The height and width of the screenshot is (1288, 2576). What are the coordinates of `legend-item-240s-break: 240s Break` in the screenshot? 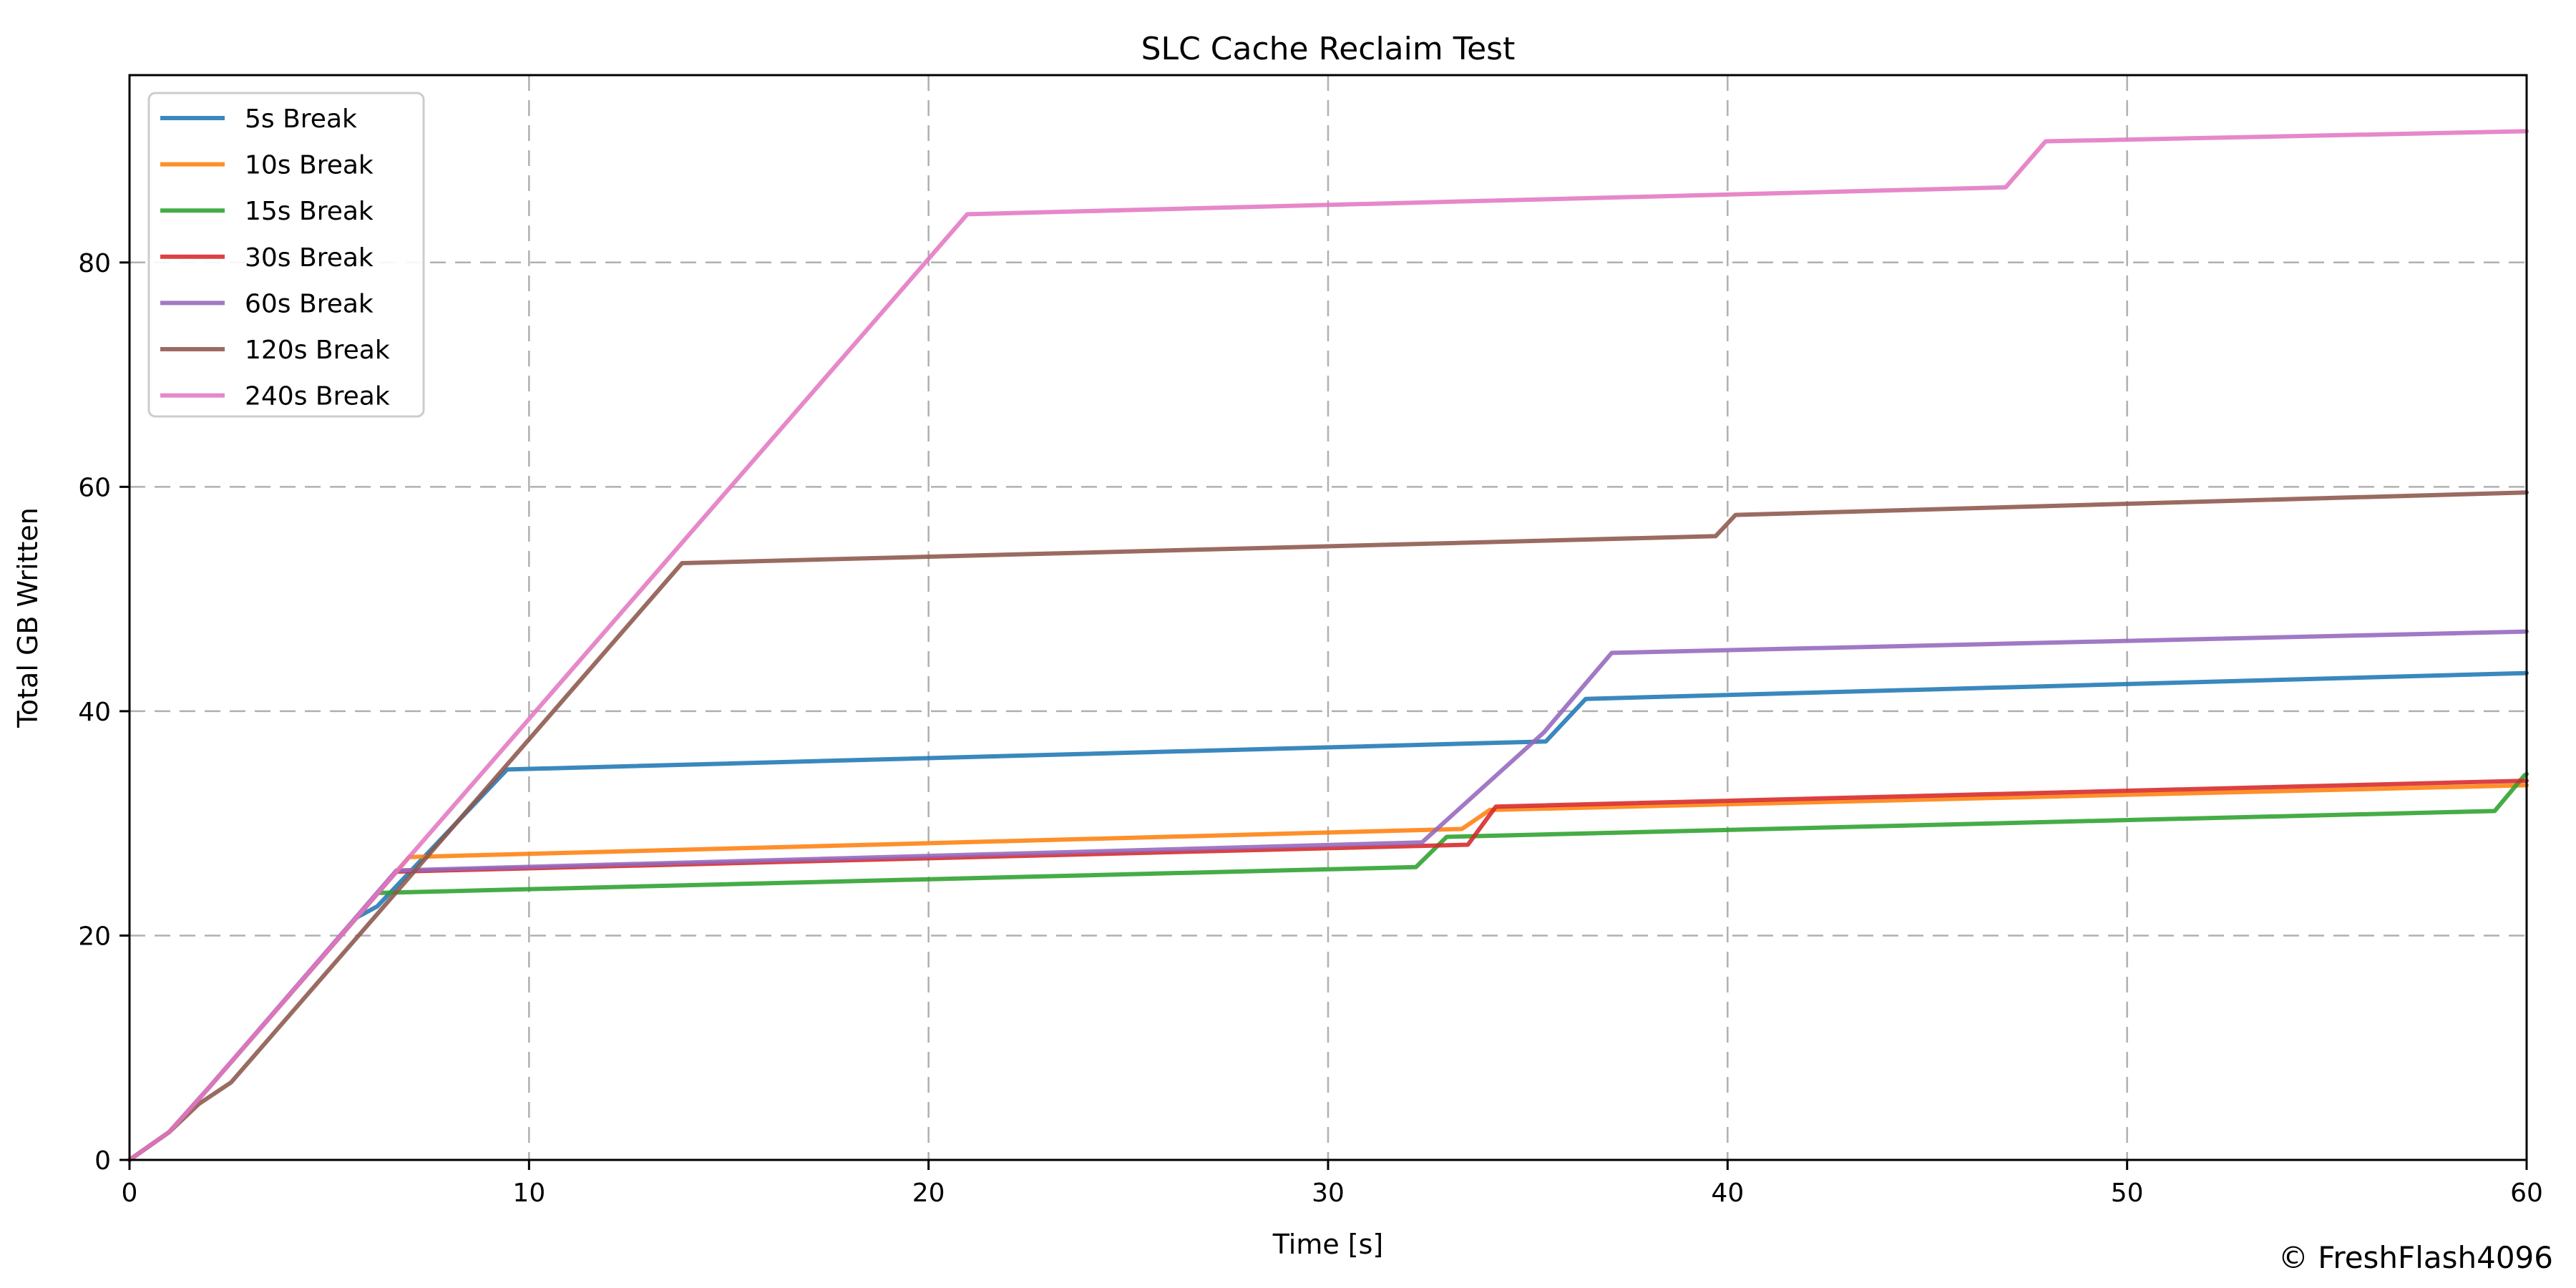 It's located at (275, 396).